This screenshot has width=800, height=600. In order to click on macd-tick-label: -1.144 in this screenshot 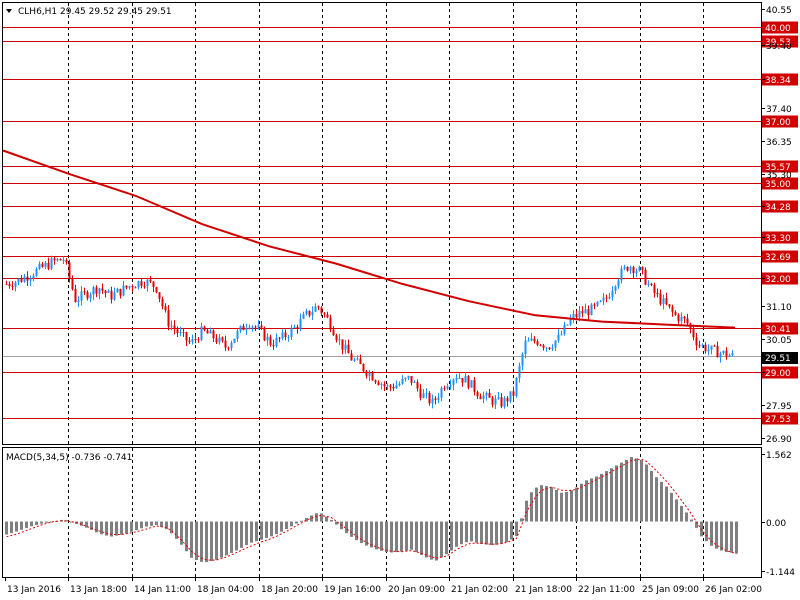, I will do `click(780, 573)`.